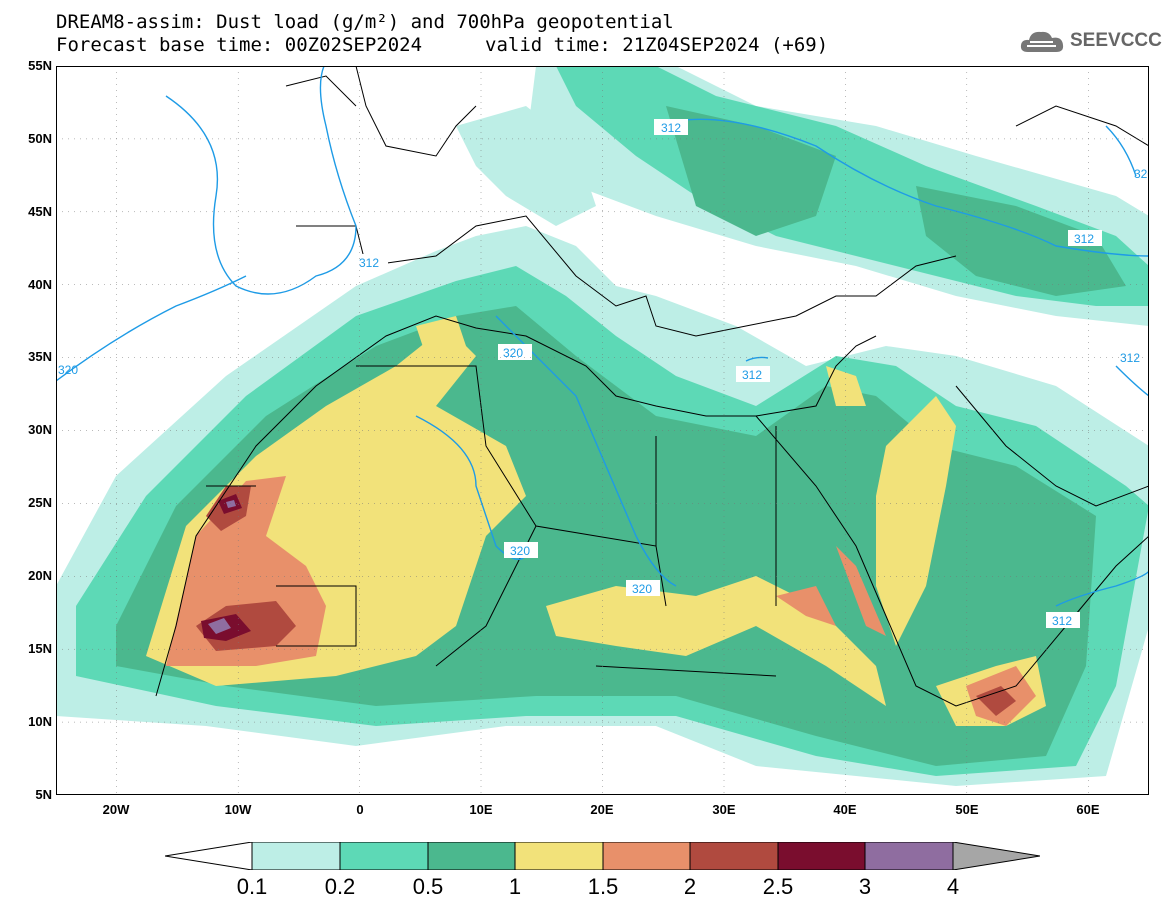 This screenshot has height=907, width=1165. Describe the element at coordinates (515, 886) in the screenshot. I see `colorbar-label: 1` at that location.